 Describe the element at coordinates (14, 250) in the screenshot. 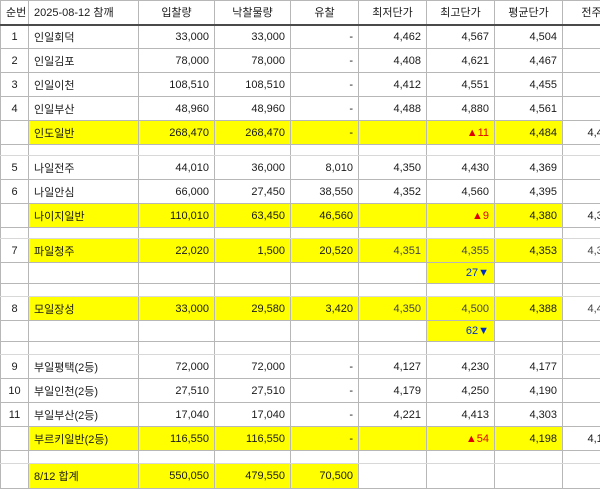

I see `cell-seq: 7` at that location.